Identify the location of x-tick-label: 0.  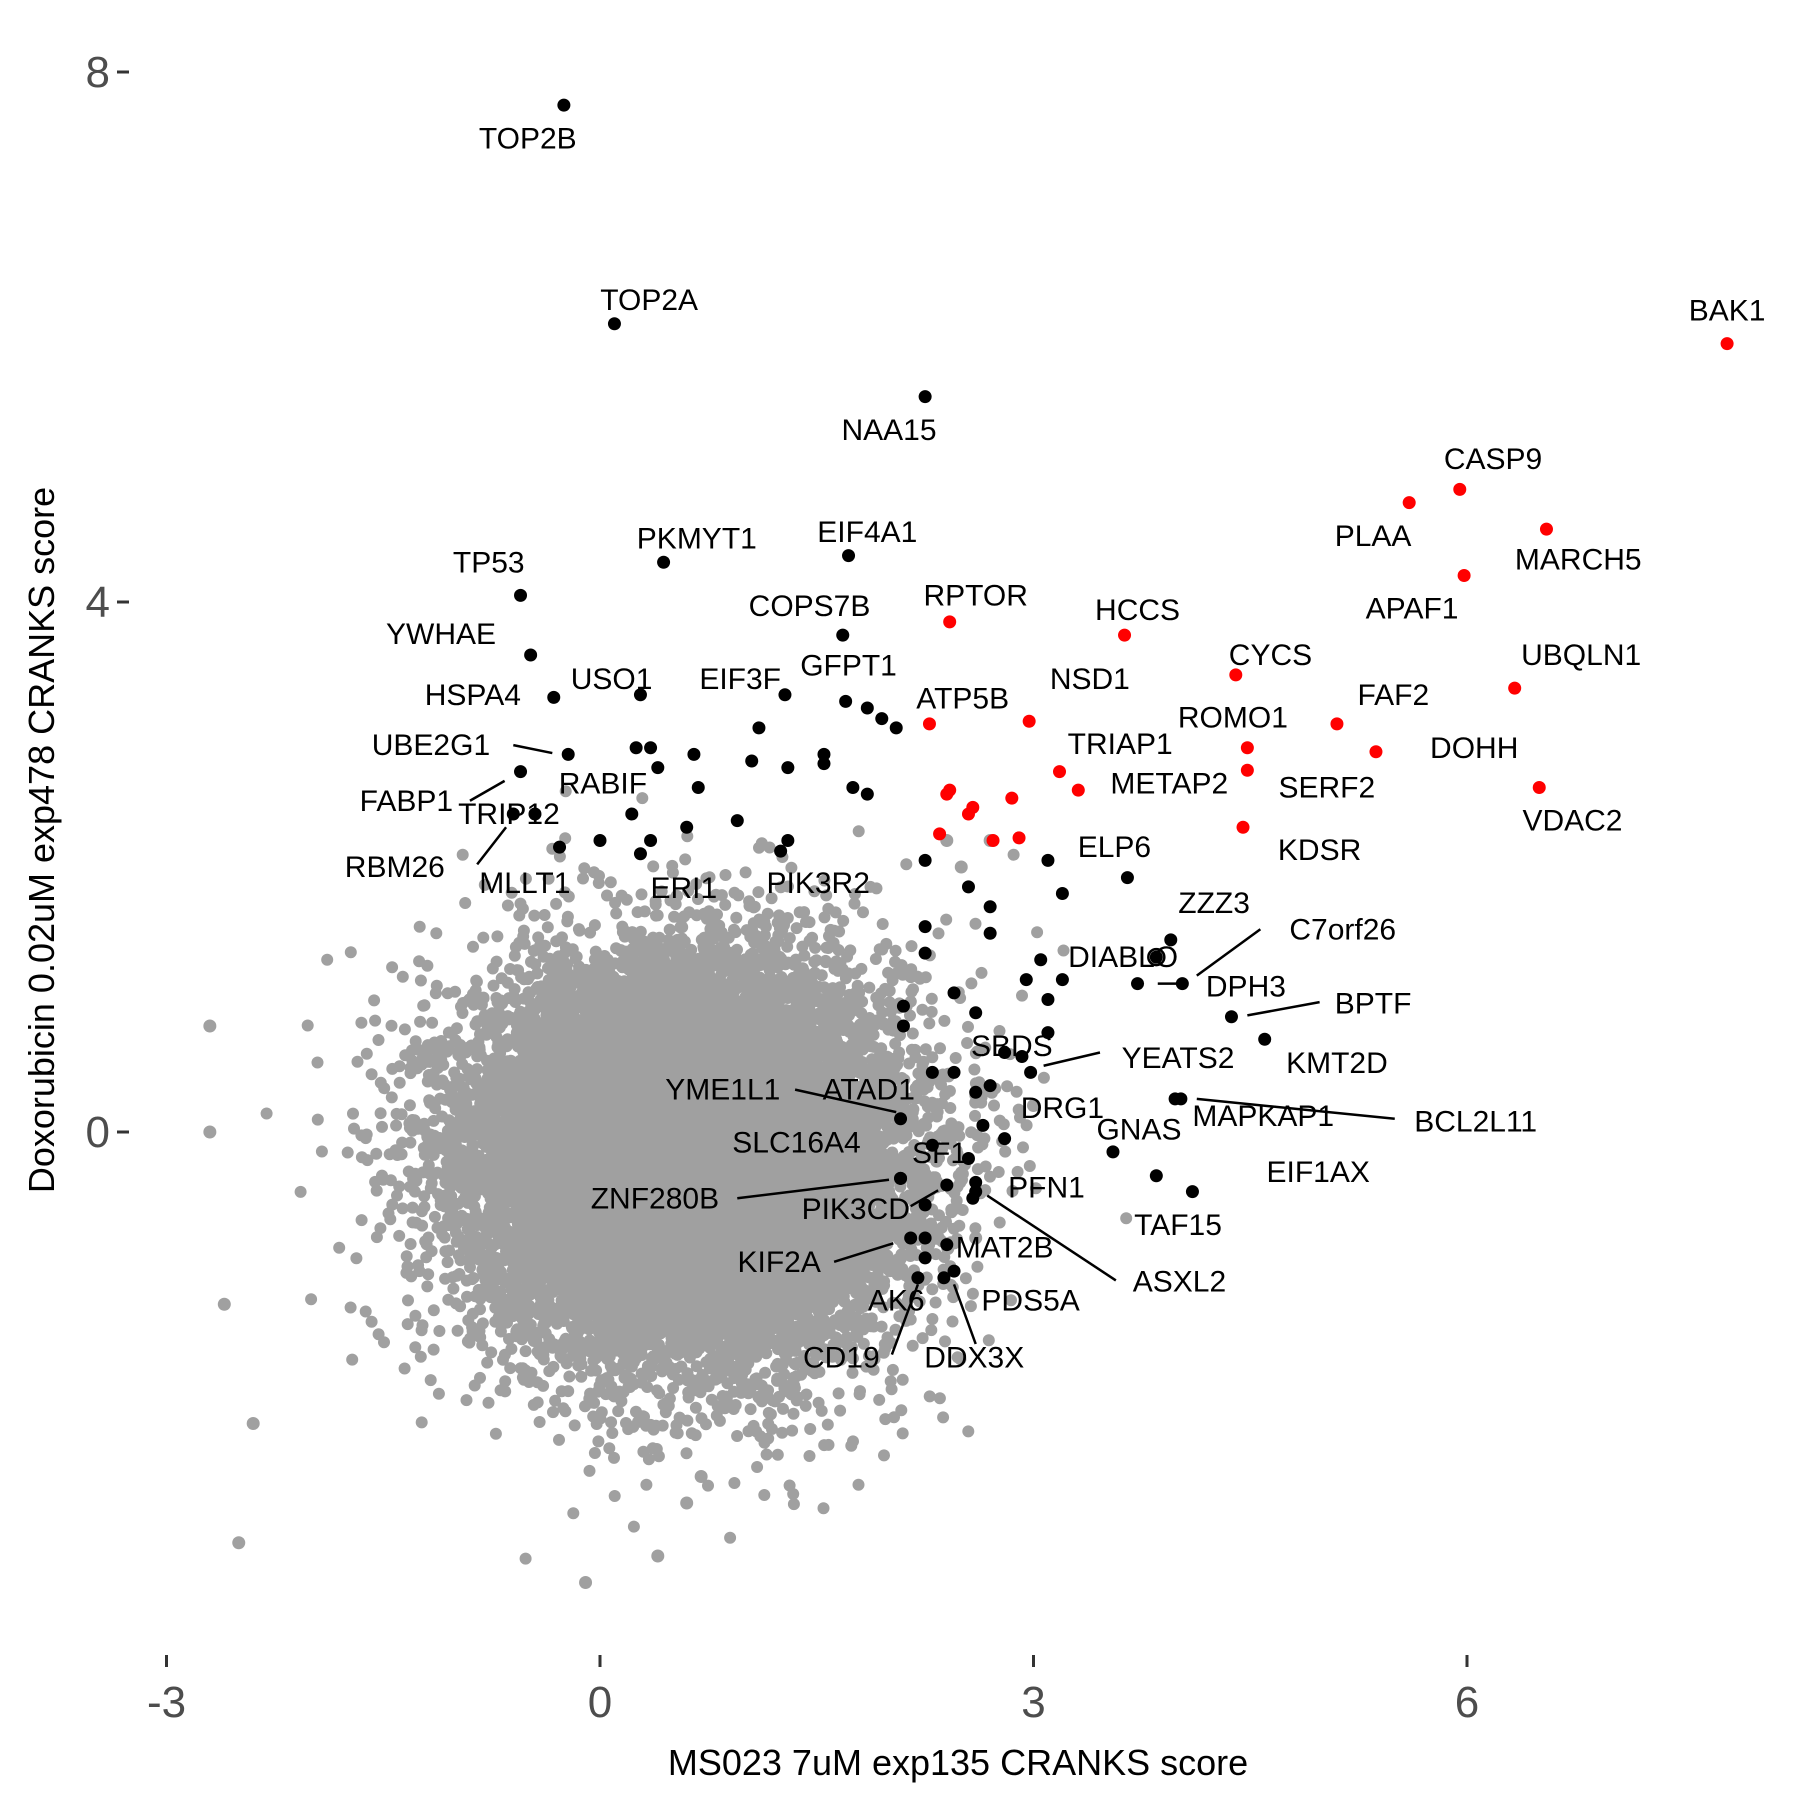
(600, 1702).